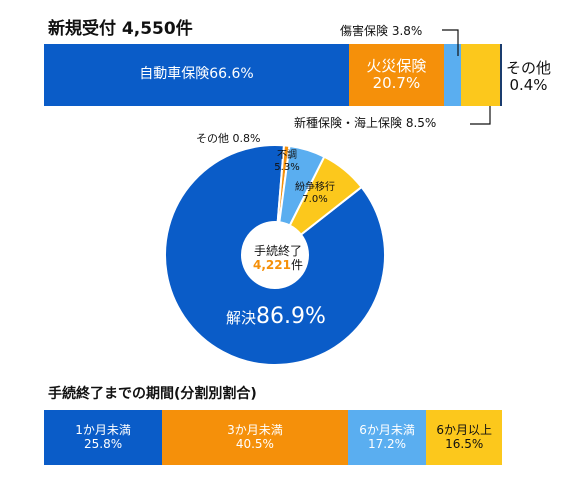 The image size is (574, 478). I want to click on donut-other-label: その他 0.8%, so click(228, 138).